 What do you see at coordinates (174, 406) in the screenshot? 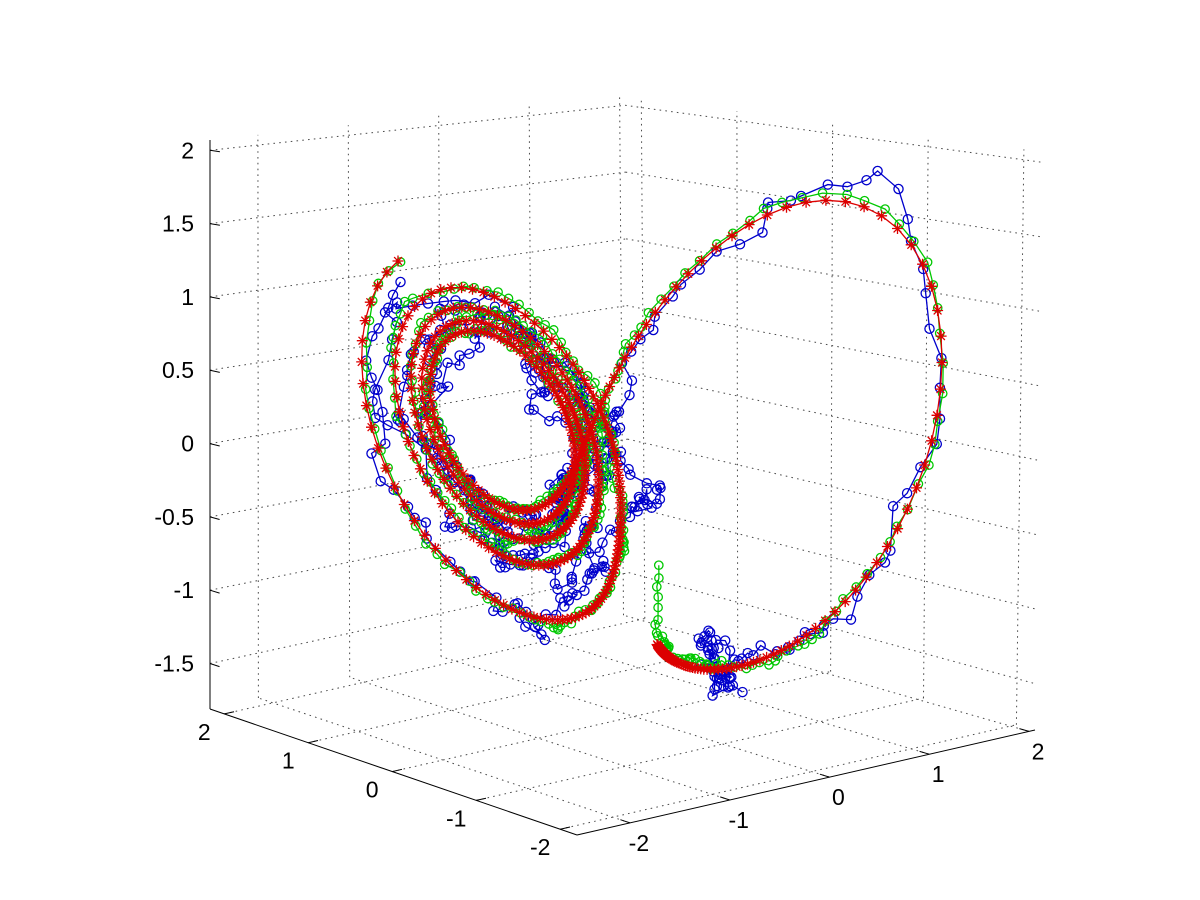
I see `z-tick-labels: 2 1.5 1 0.5 0 -0.5 -1 -1.5` at bounding box center [174, 406].